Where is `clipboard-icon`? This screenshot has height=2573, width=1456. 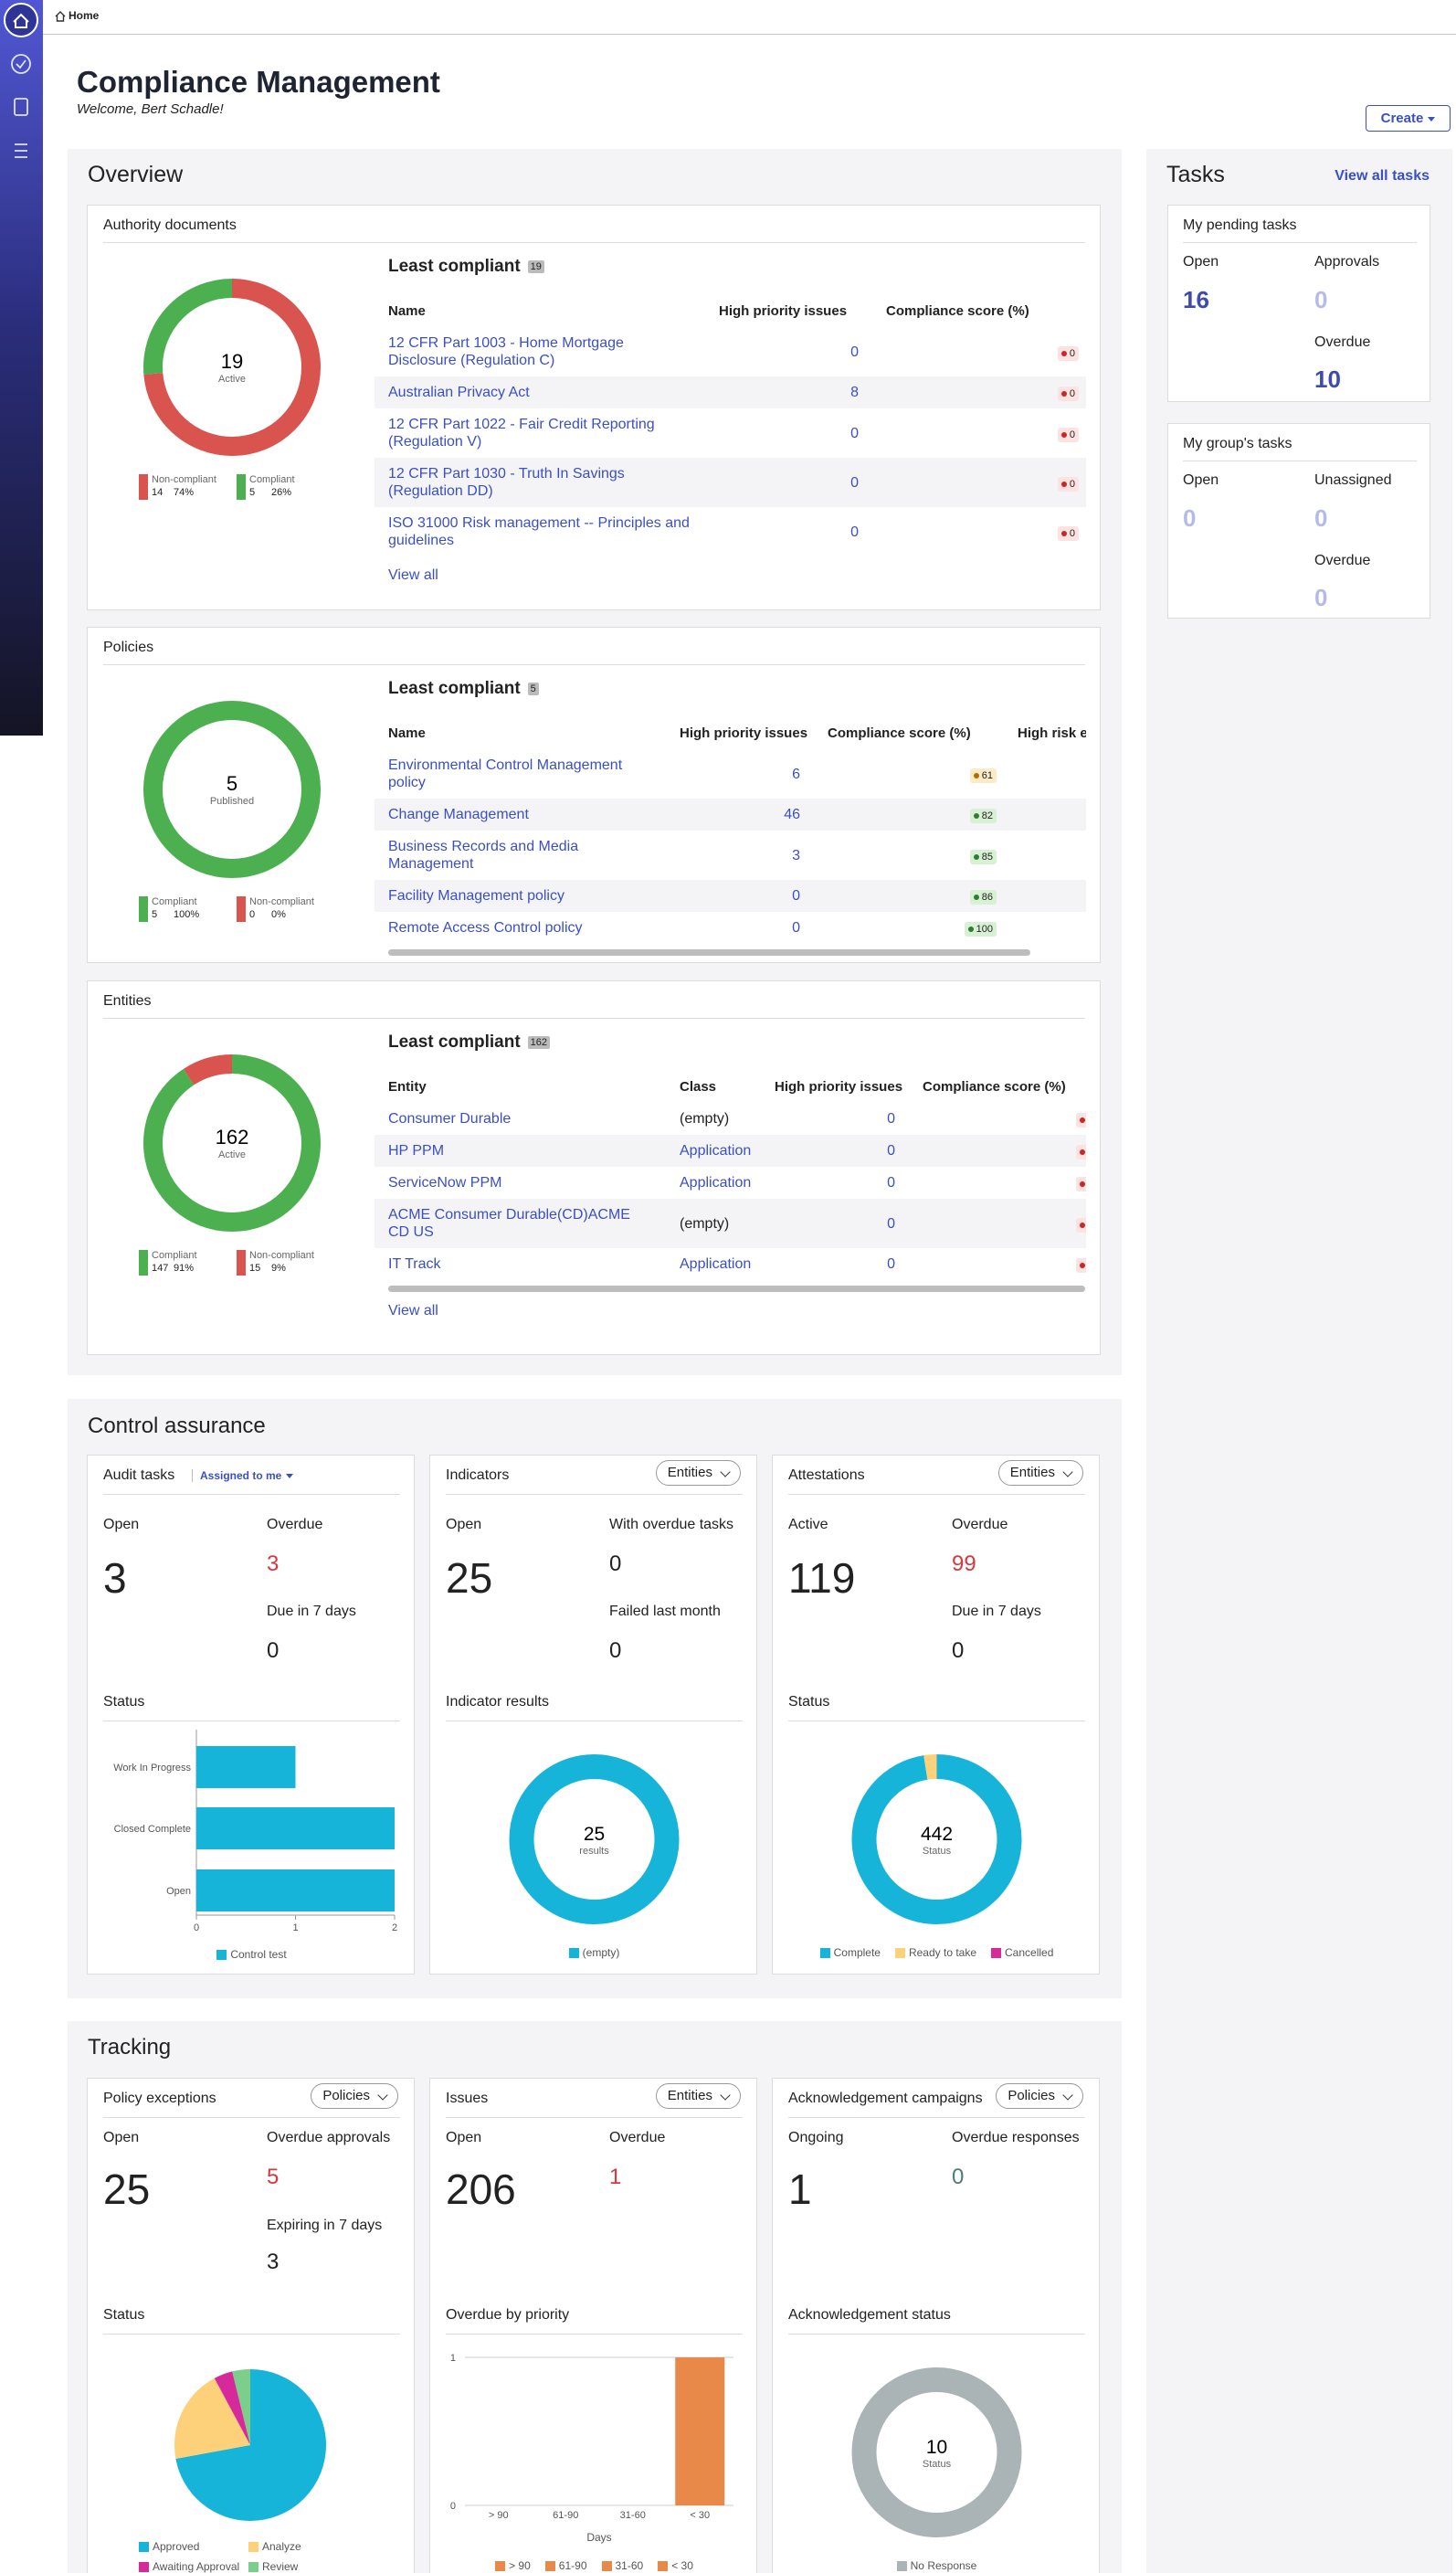 clipboard-icon is located at coordinates (21, 107).